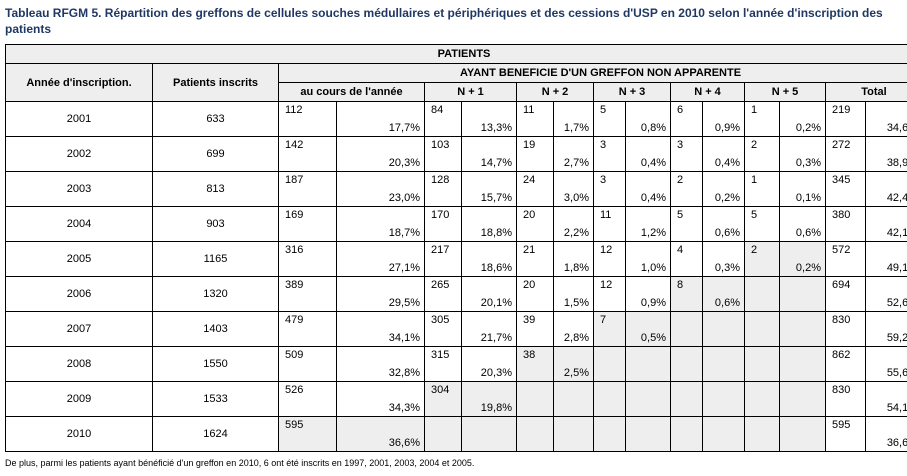  What do you see at coordinates (215, 329) in the screenshot?
I see `inscrits-cell: 1403` at bounding box center [215, 329].